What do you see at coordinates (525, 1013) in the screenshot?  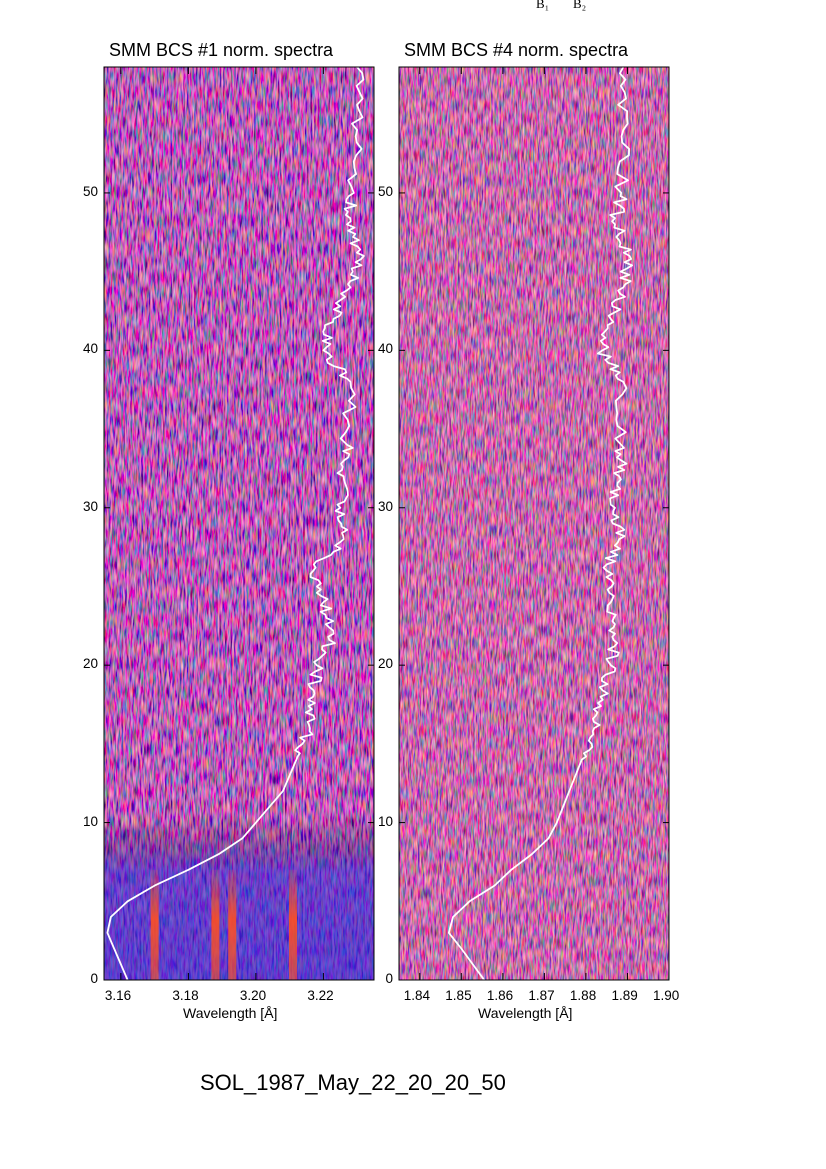 I see `panel-2-xlabel: Wavelength [Å]` at bounding box center [525, 1013].